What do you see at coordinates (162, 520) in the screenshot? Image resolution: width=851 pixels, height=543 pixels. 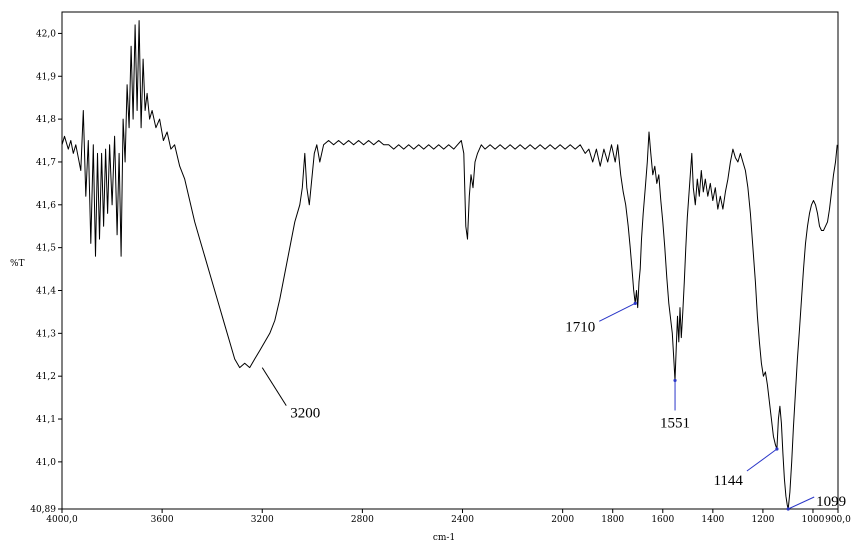 I see `x-tick-label: 3600` at bounding box center [162, 520].